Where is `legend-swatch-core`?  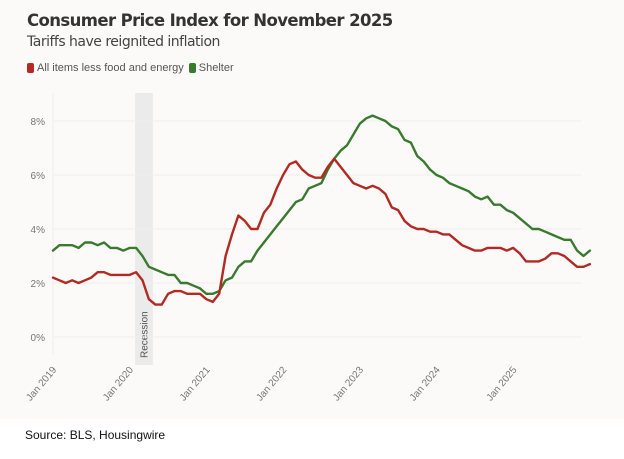 legend-swatch-core is located at coordinates (30, 68).